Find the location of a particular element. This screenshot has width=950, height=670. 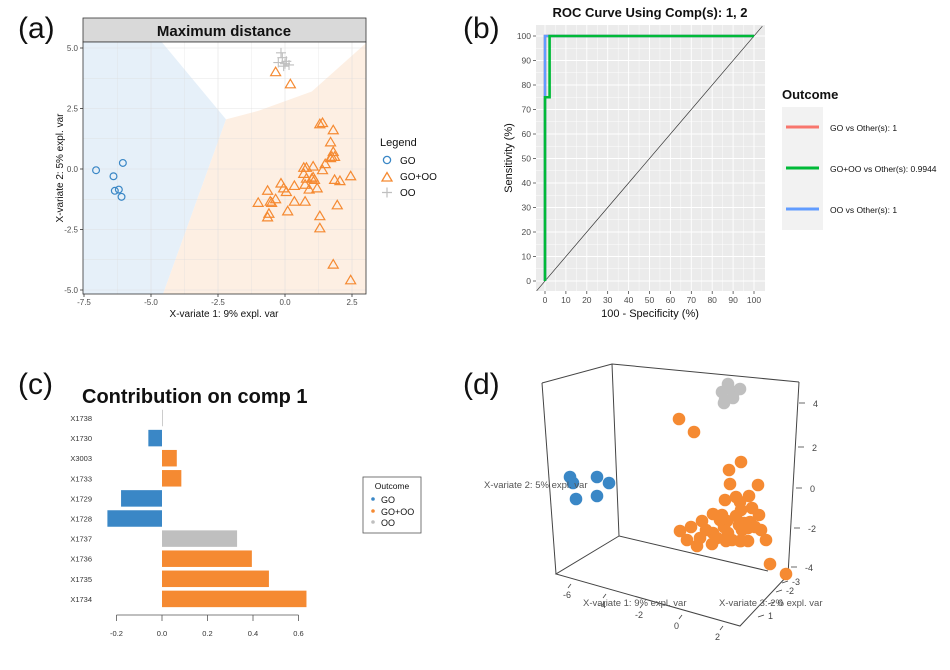

y-tick-label: 20 is located at coordinates (527, 232).